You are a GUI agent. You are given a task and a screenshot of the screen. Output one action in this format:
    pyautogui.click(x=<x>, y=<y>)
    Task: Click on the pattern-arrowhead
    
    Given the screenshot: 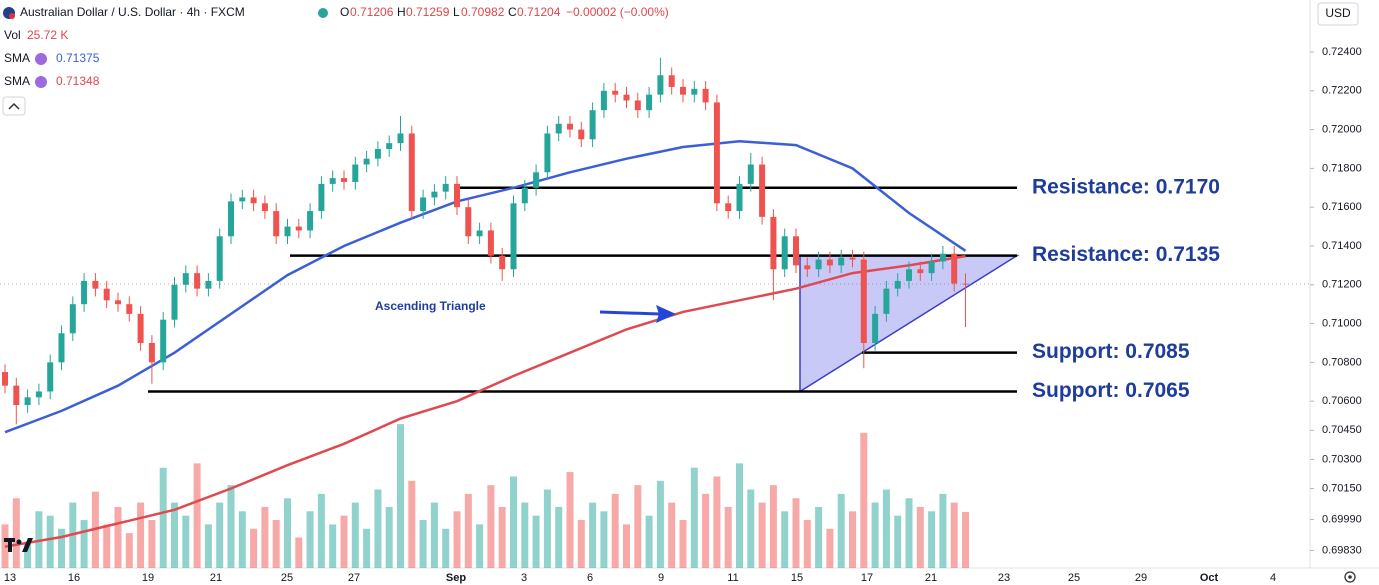 What is the action you would take?
    pyautogui.click(x=666, y=314)
    